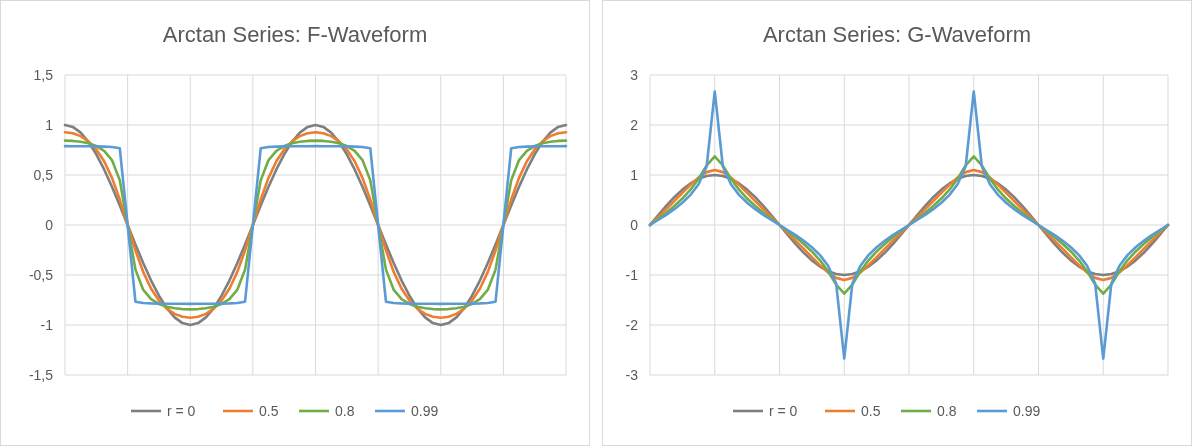 This screenshot has width=1192, height=448. What do you see at coordinates (634, 124) in the screenshot?
I see `y-tick-label: 2` at bounding box center [634, 124].